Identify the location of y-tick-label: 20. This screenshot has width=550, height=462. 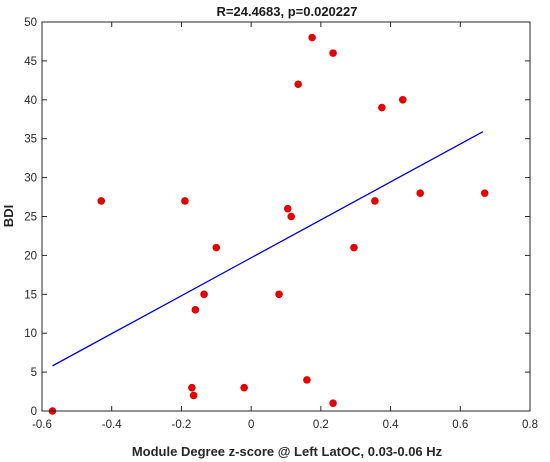
(30, 256).